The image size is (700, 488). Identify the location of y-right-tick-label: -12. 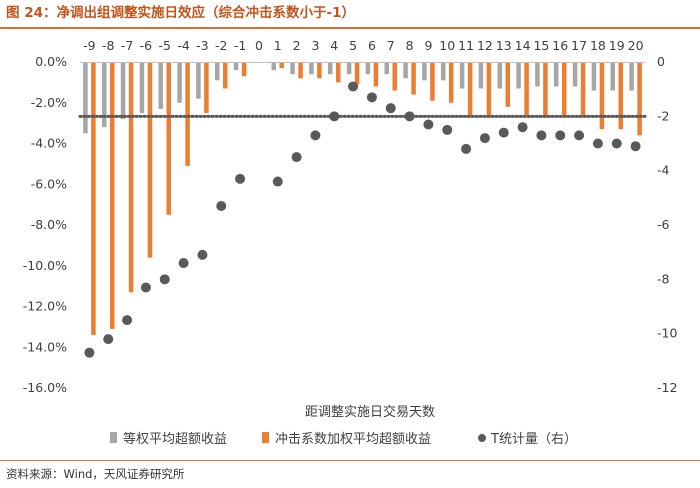
(667, 387).